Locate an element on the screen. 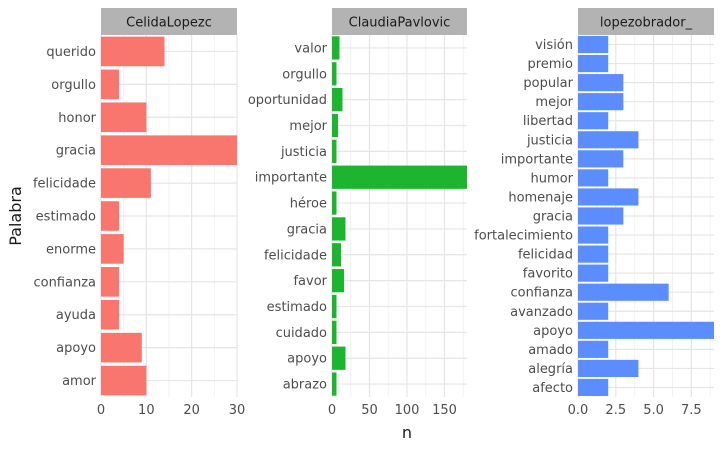  x-tick-label: 150 is located at coordinates (444, 410).